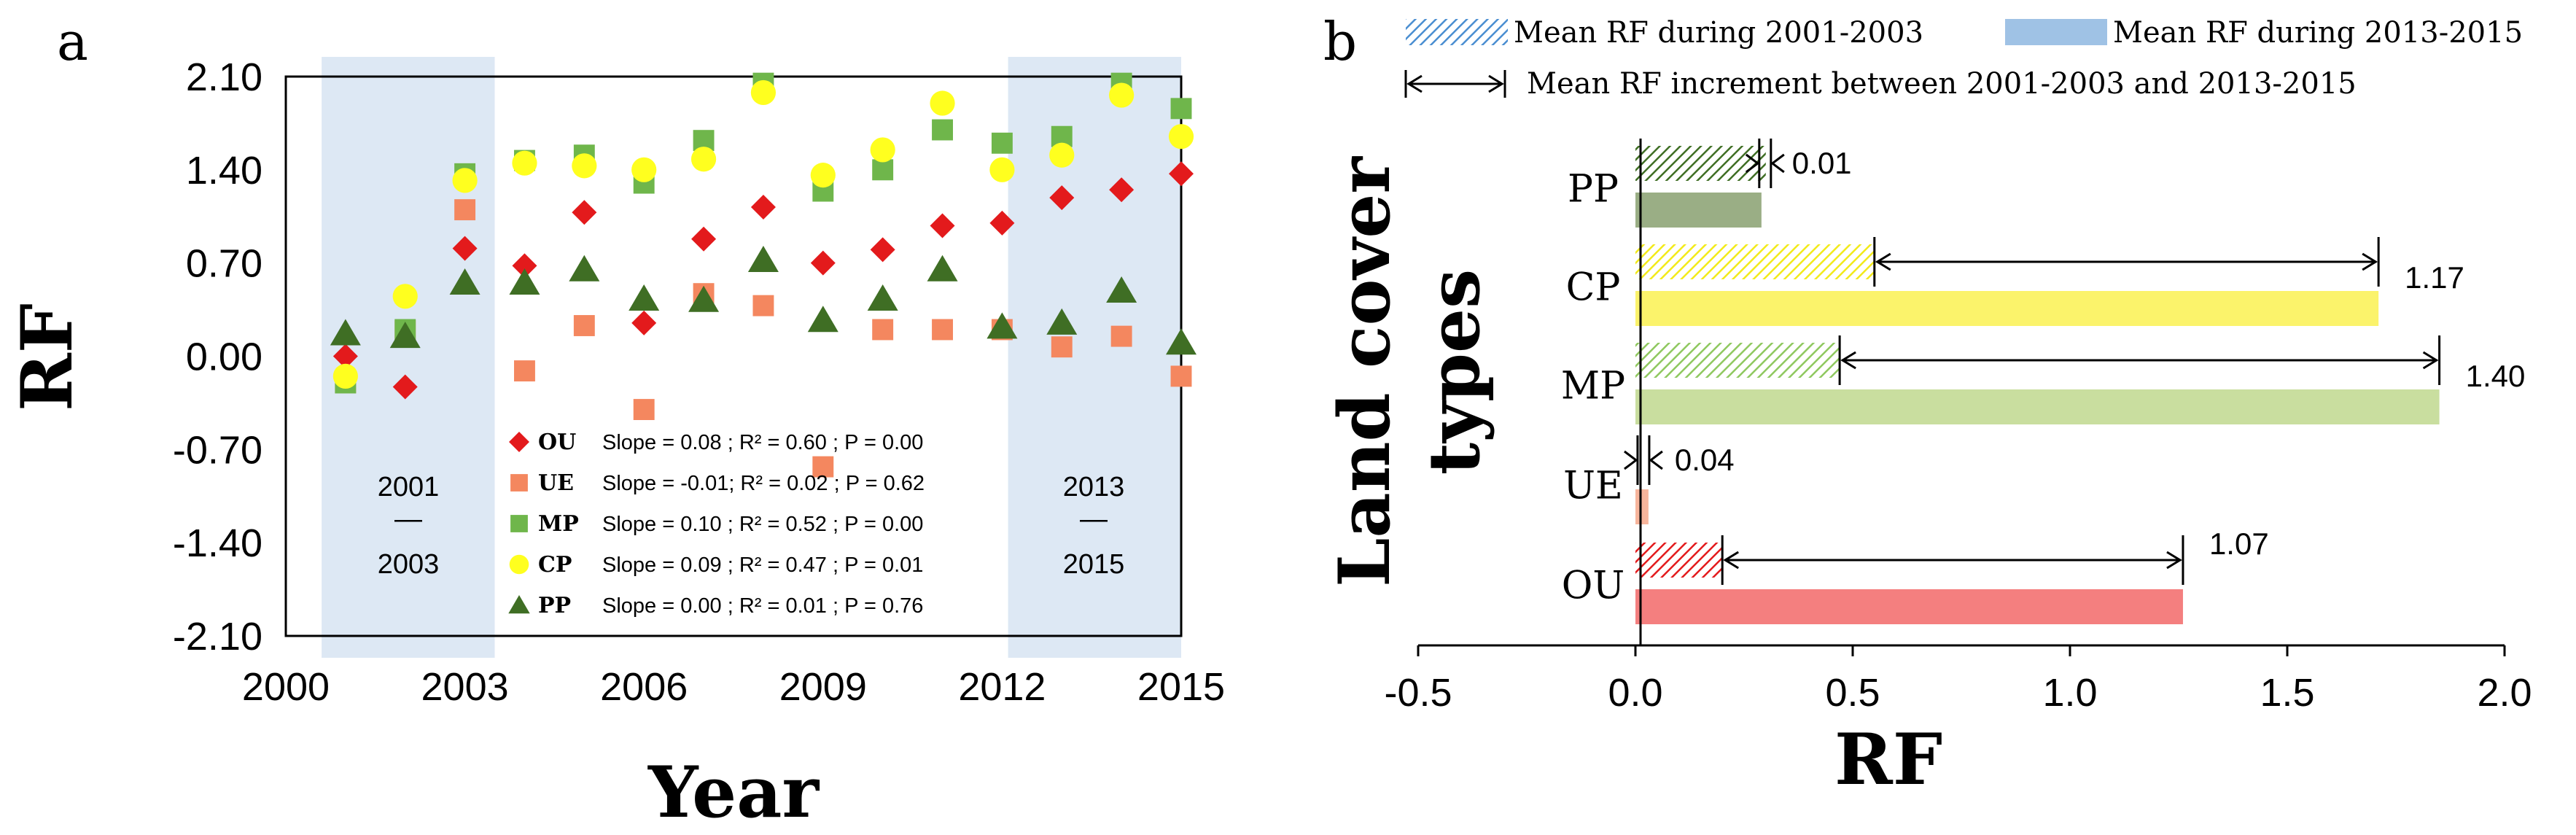  What do you see at coordinates (554, 606) in the screenshot?
I see `legend-series-name: PP` at bounding box center [554, 606].